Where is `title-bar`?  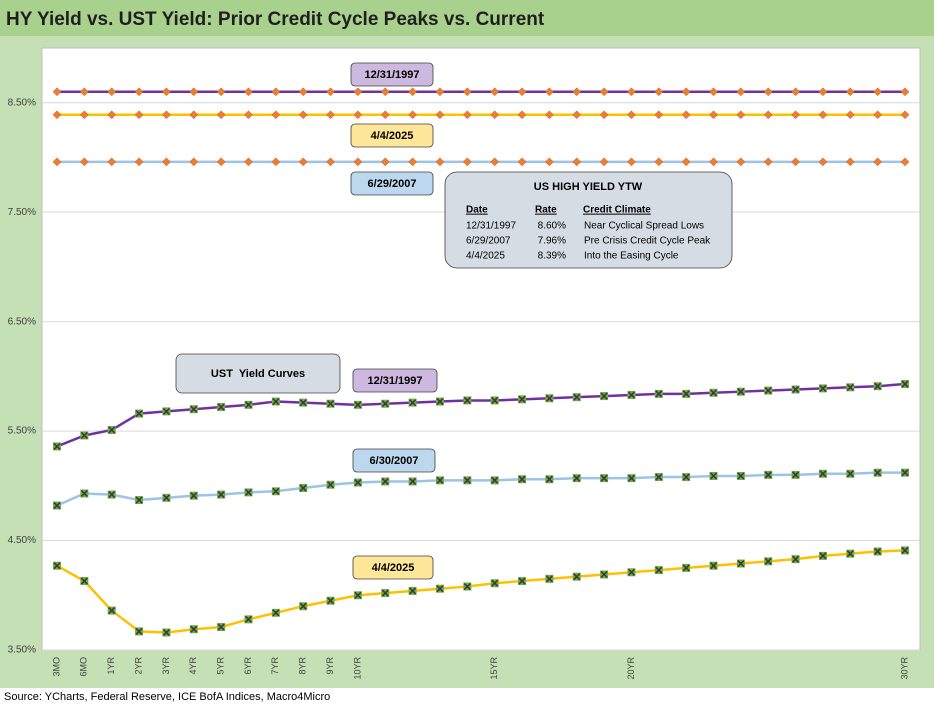
title-bar is located at coordinates (467, 18).